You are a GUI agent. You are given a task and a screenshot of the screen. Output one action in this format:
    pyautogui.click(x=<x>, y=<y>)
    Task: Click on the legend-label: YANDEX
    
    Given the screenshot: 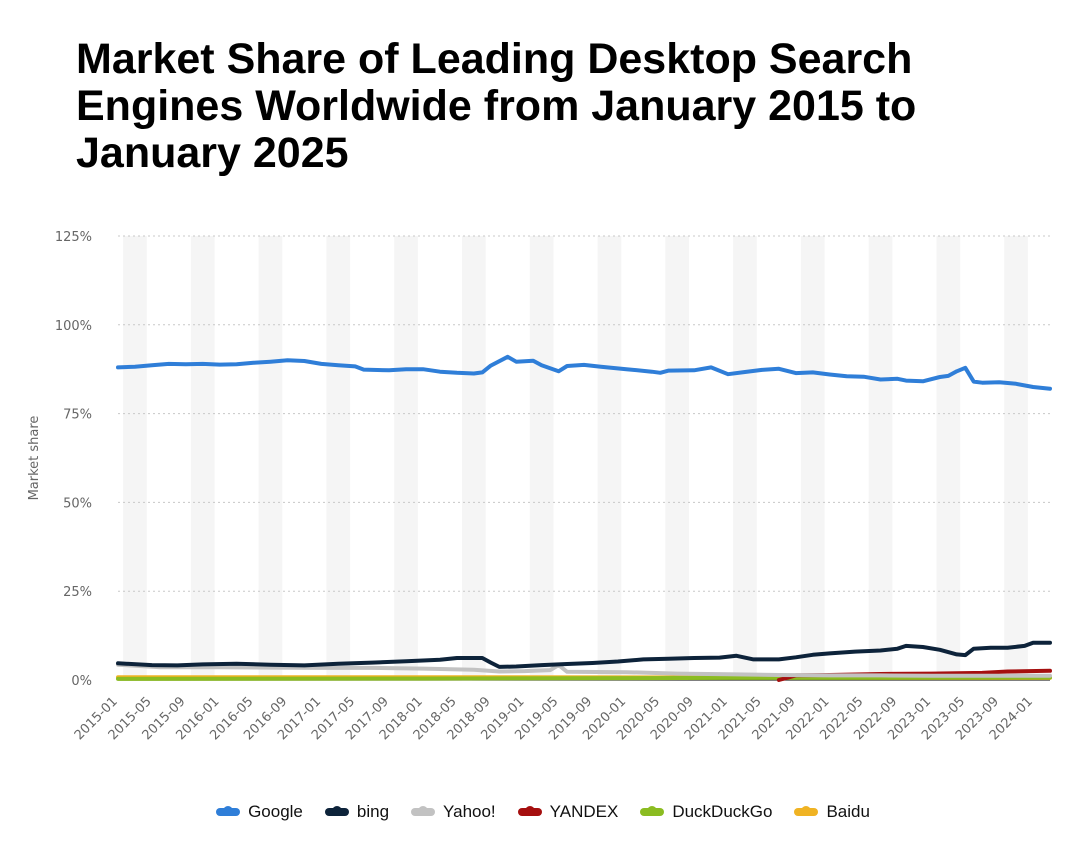 What is the action you would take?
    pyautogui.click(x=584, y=811)
    